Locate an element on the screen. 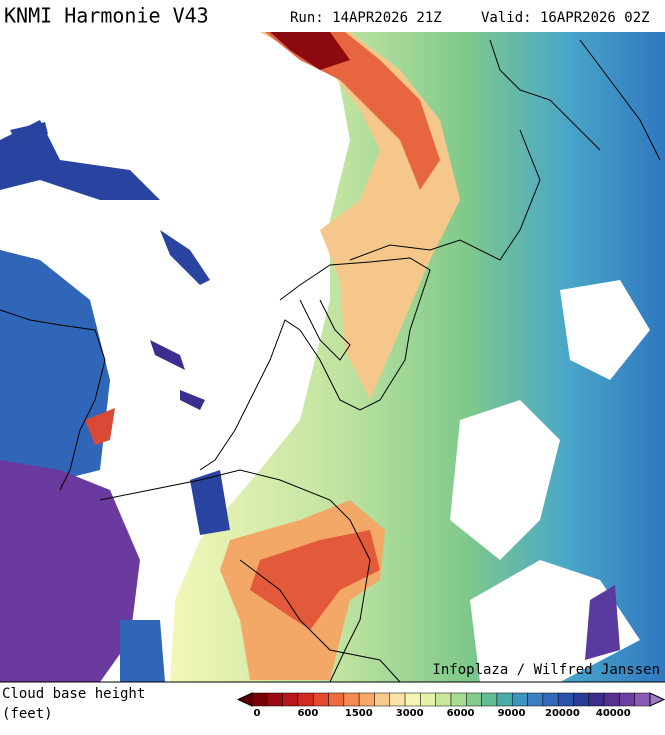  run-time: Run: 14APR2026 21Z is located at coordinates (366, 18).